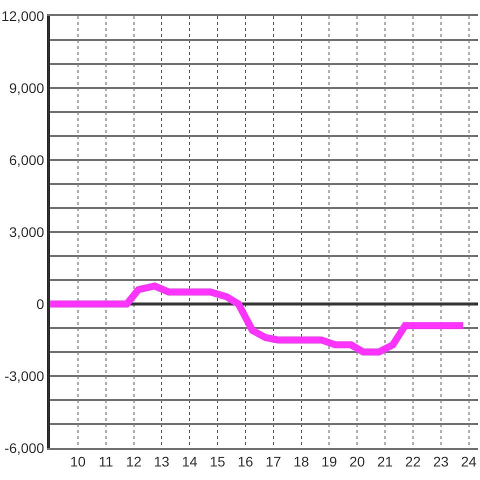  What do you see at coordinates (22, 16) in the screenshot?
I see `y-tick-label: 12,000` at bounding box center [22, 16].